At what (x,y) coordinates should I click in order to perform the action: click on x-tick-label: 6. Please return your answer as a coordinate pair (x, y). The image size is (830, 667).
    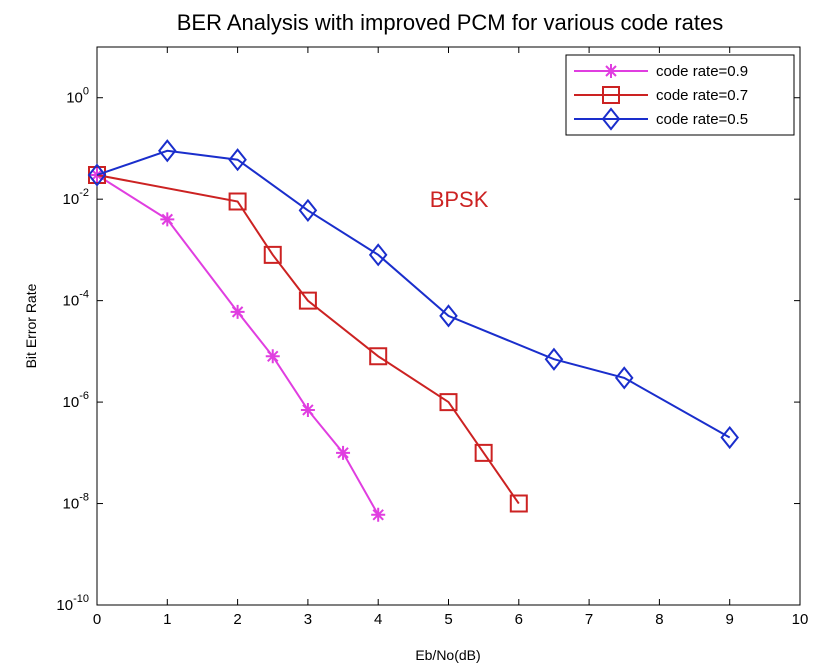
    Looking at the image, I should click on (519, 619).